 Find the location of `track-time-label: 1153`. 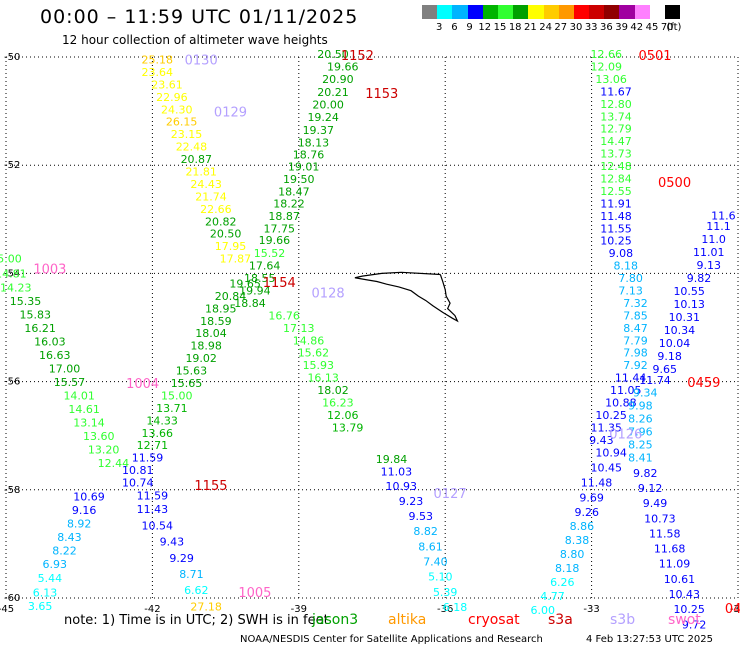

track-time-label: 1153 is located at coordinates (381, 94).